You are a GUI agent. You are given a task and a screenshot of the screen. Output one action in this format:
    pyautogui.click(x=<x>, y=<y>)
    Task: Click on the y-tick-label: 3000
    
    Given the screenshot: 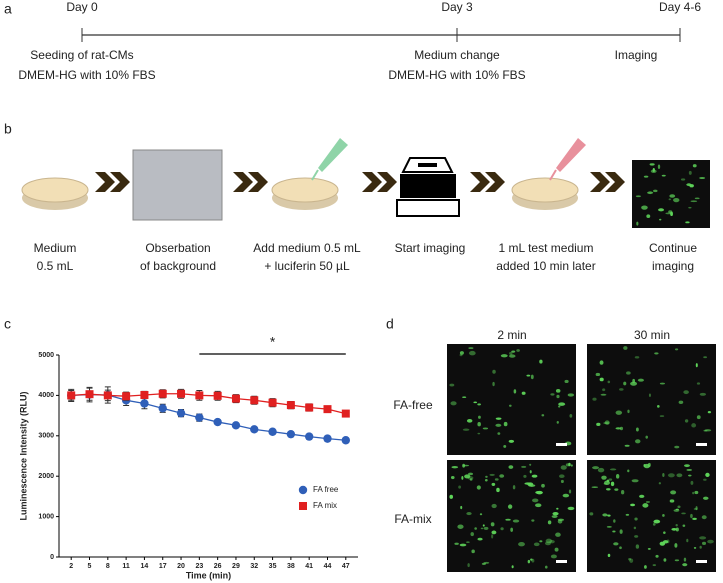 What is the action you would take?
    pyautogui.click(x=46, y=436)
    